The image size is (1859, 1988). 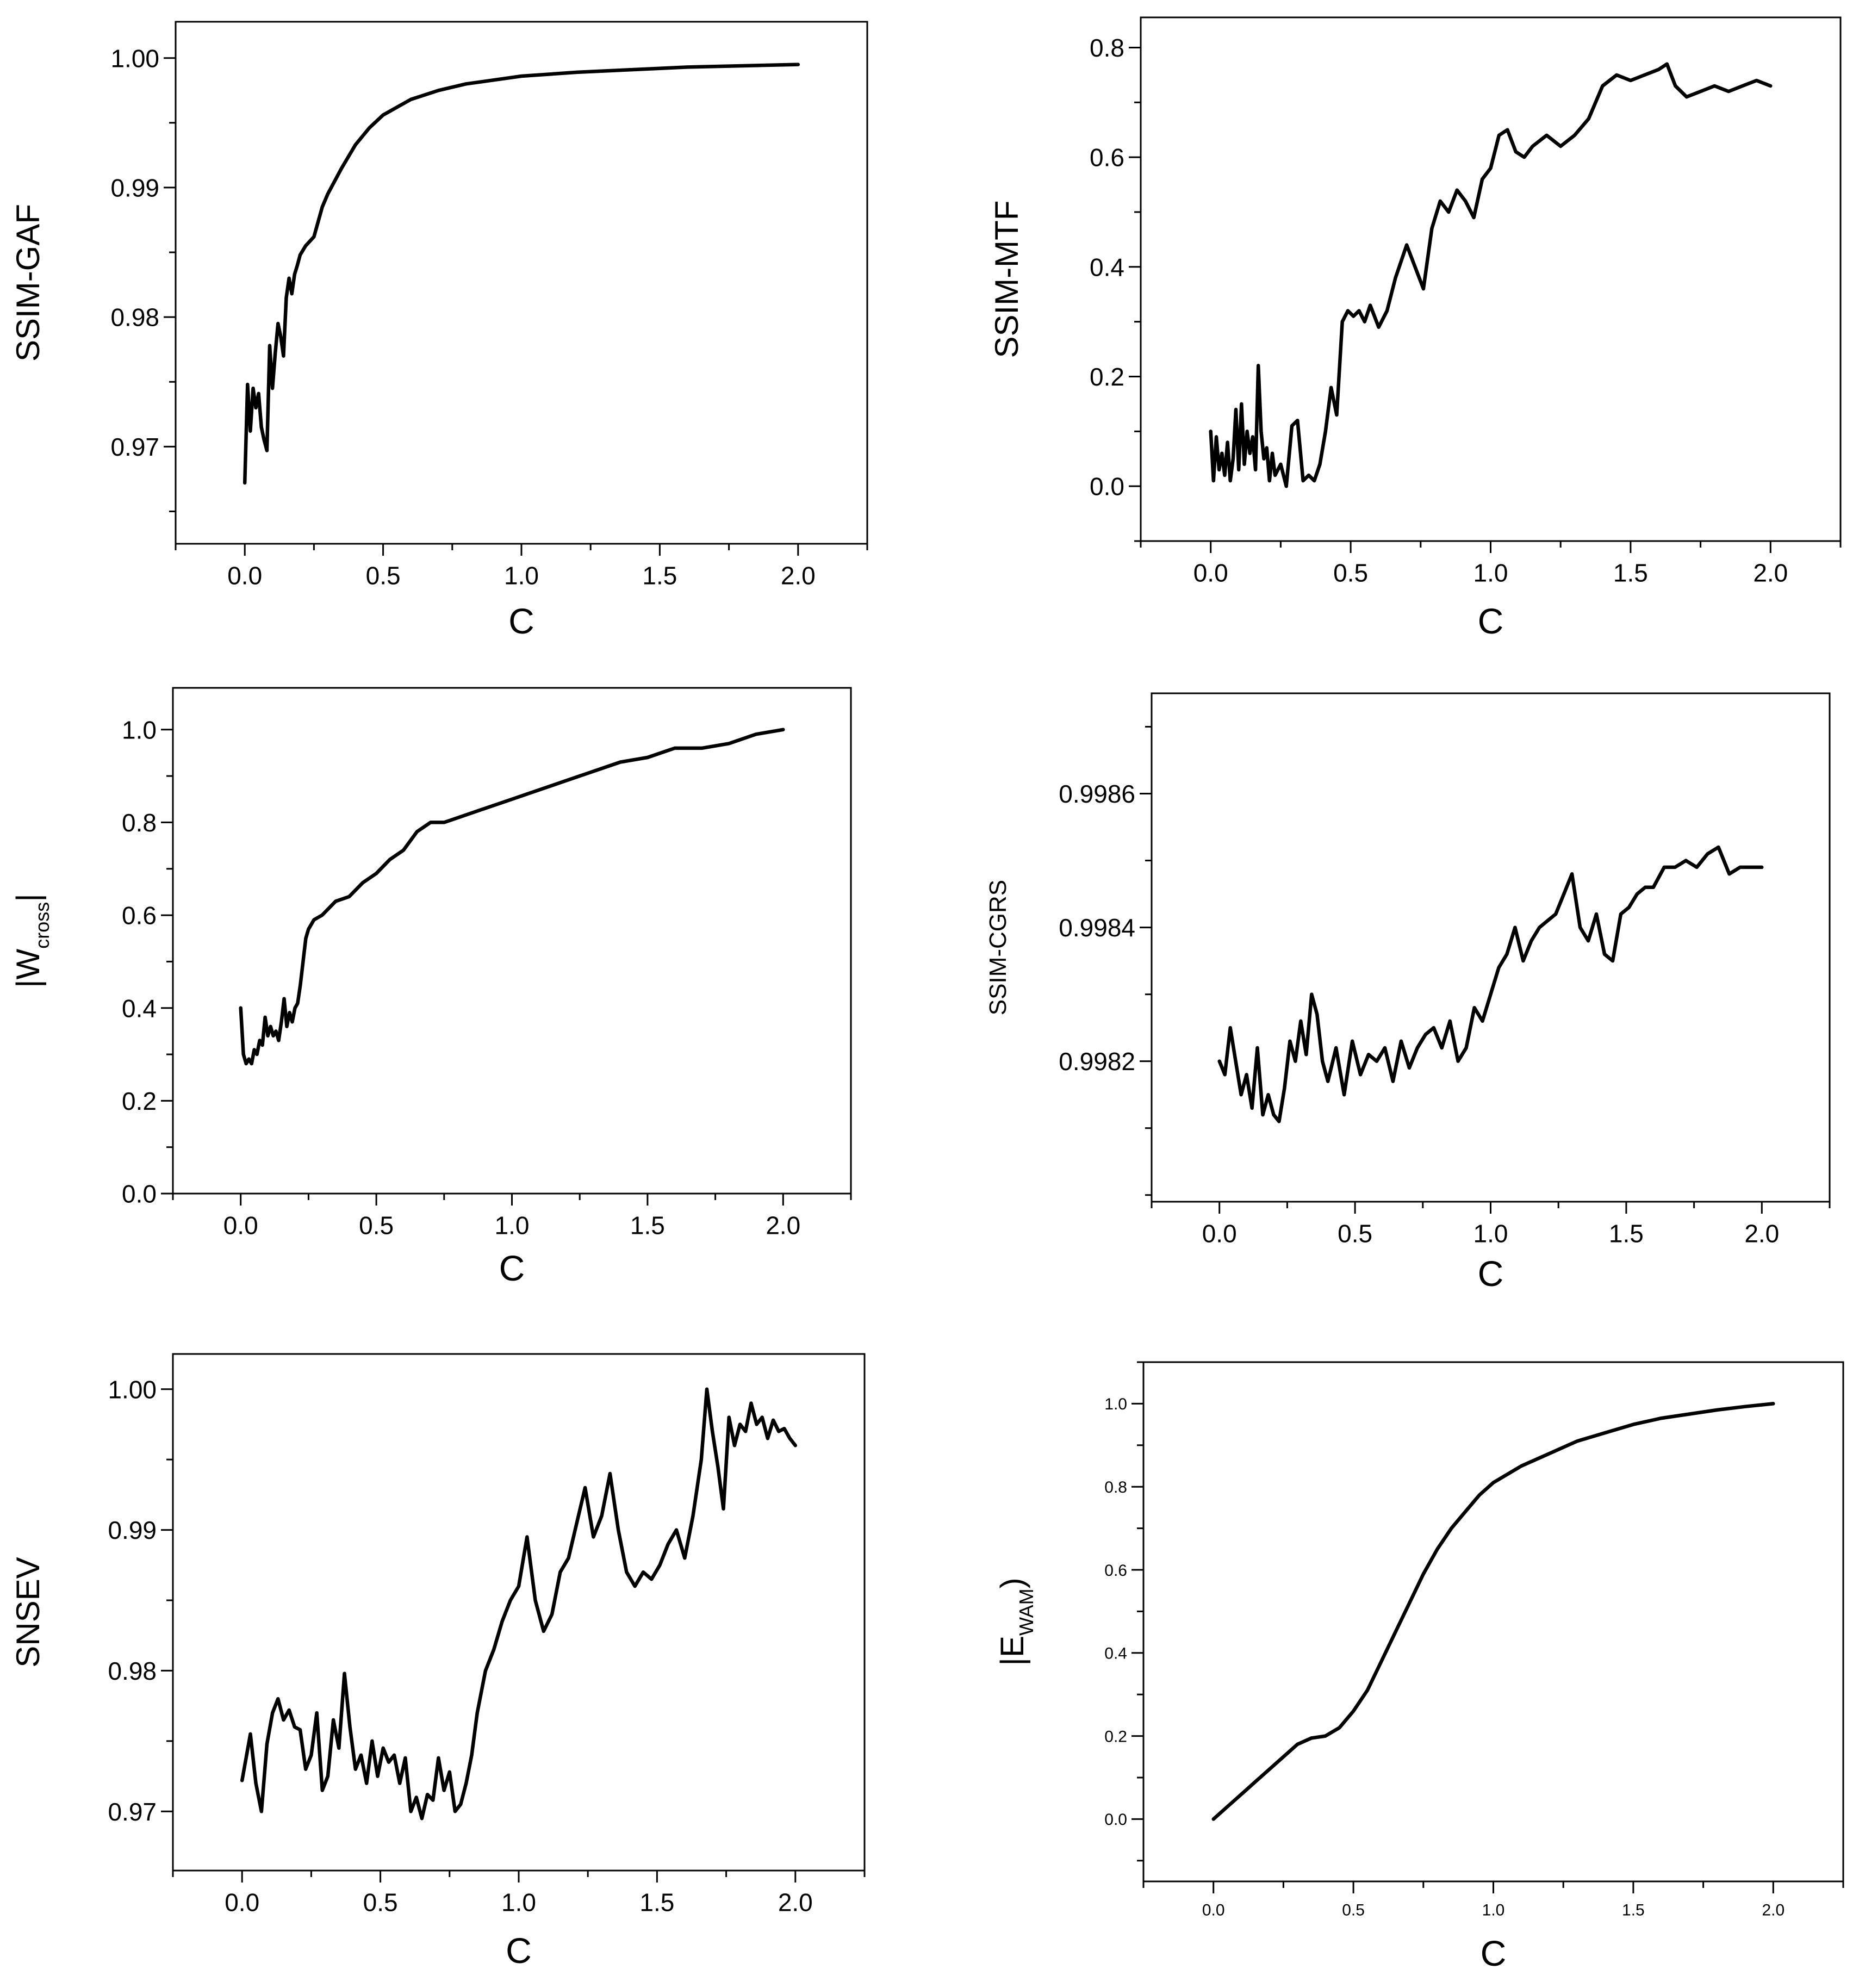 I want to click on y-axis-label: |EWAM), so click(x=1015, y=1622).